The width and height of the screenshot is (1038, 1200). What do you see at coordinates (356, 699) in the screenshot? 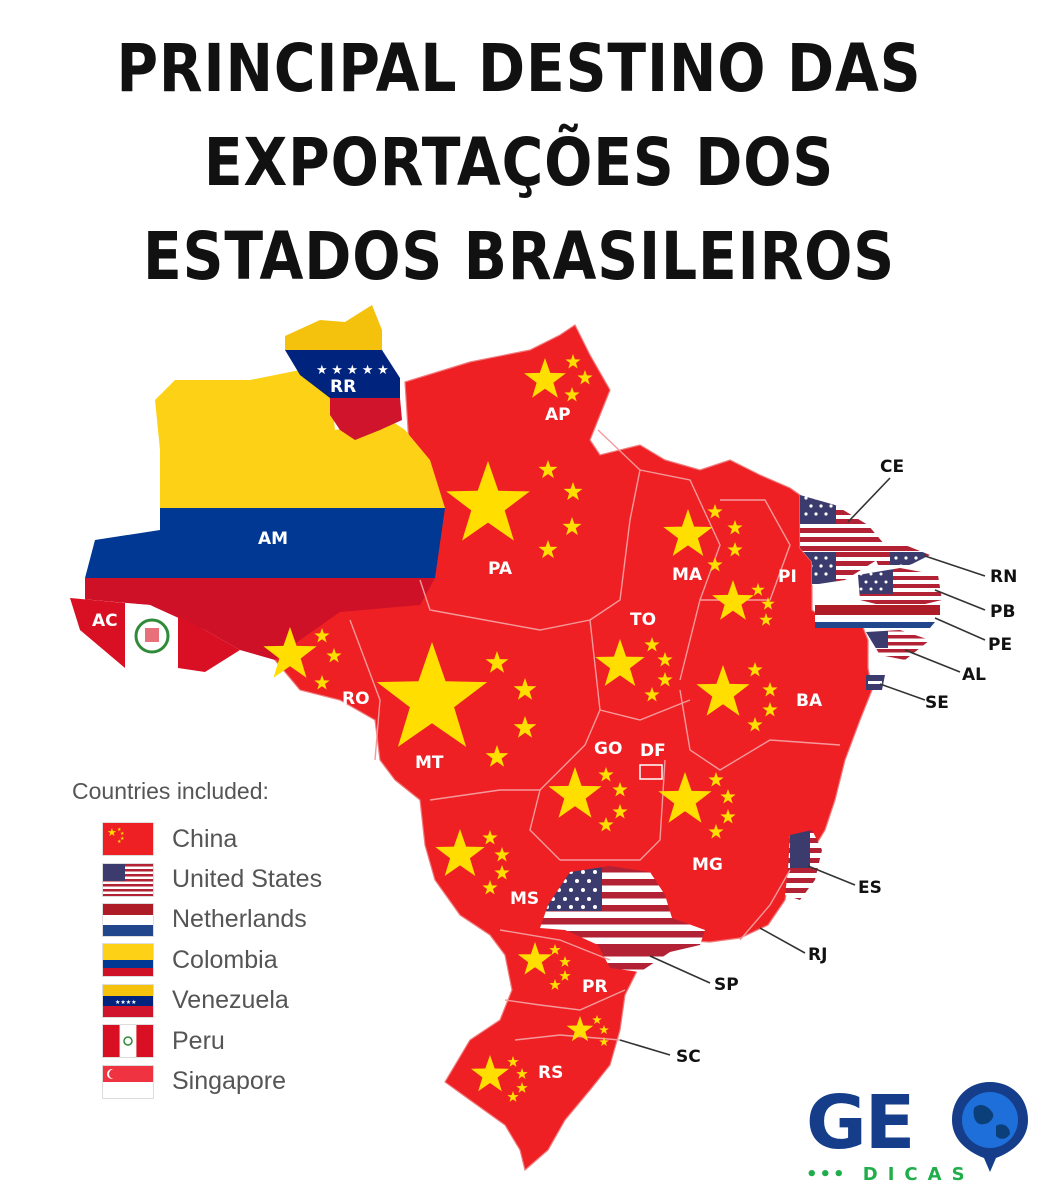
I see `label-RO: RO` at bounding box center [356, 699].